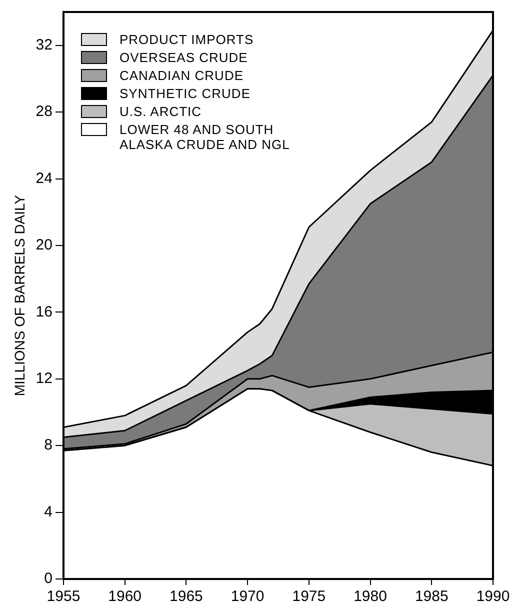 The image size is (515, 613). What do you see at coordinates (186, 597) in the screenshot?
I see `x-tick-label: 1965` at bounding box center [186, 597].